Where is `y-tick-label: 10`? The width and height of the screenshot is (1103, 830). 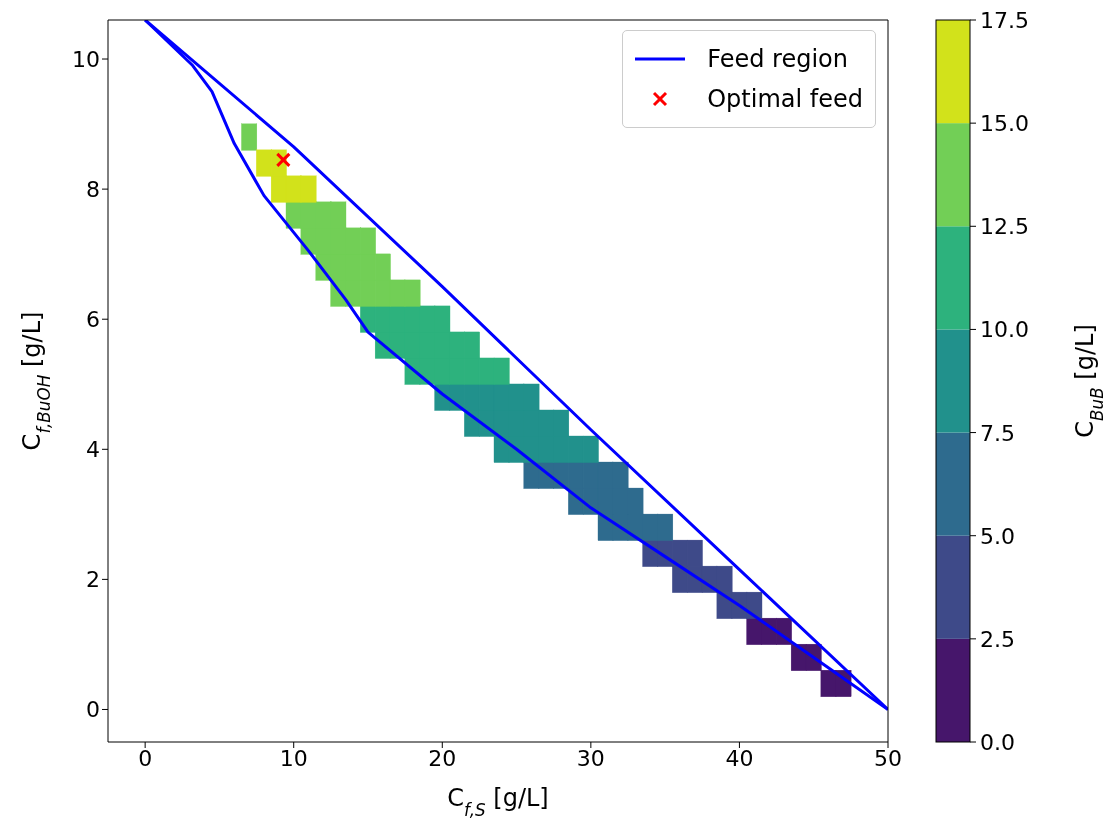
y-tick-label: 10 is located at coordinates (86, 59).